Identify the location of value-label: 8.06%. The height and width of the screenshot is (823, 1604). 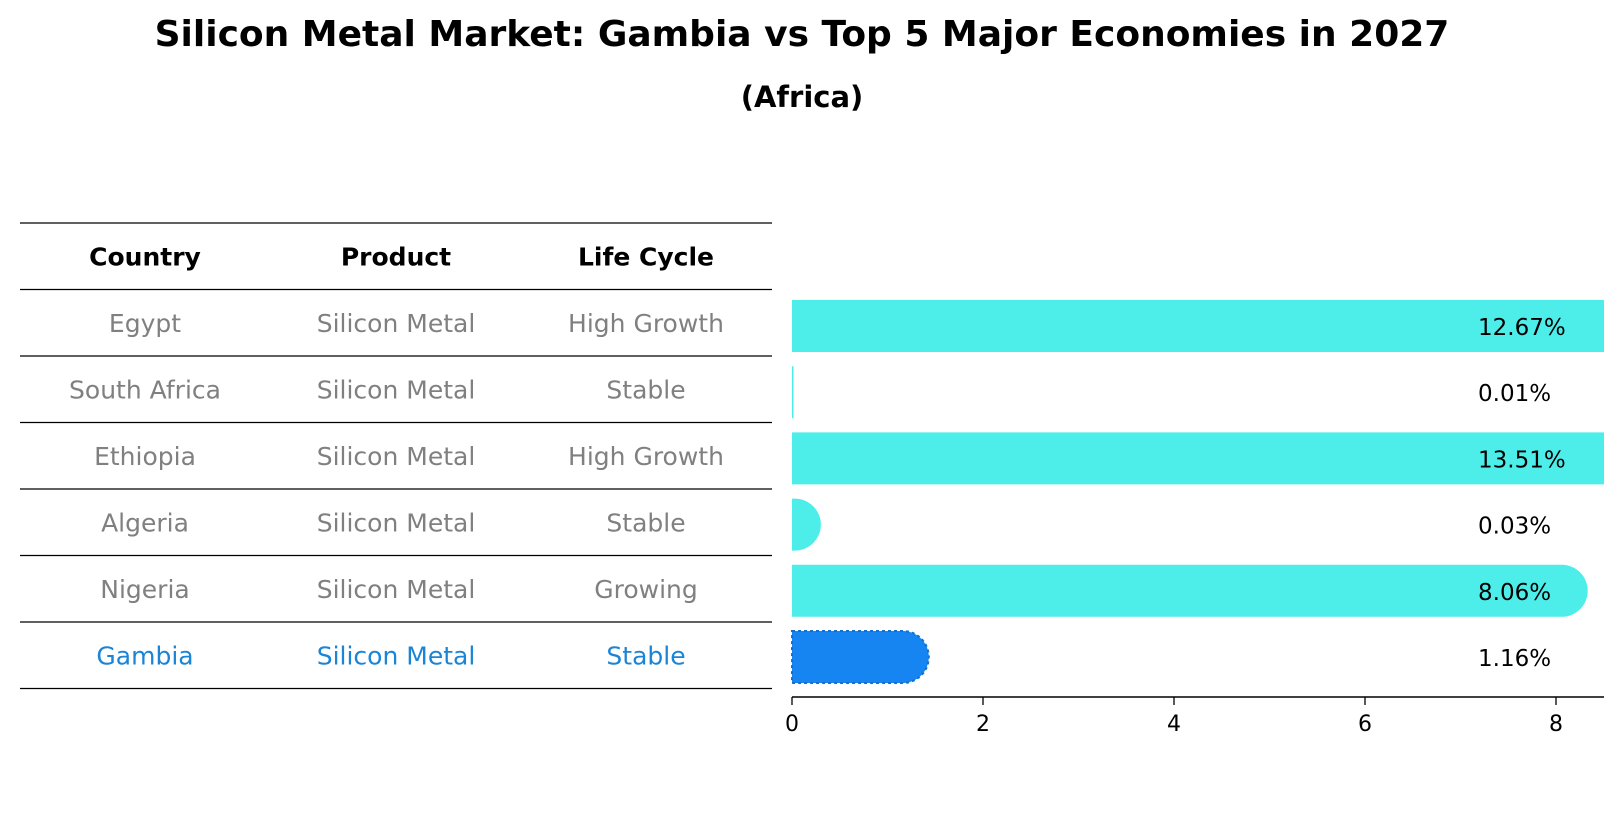
(1514, 593).